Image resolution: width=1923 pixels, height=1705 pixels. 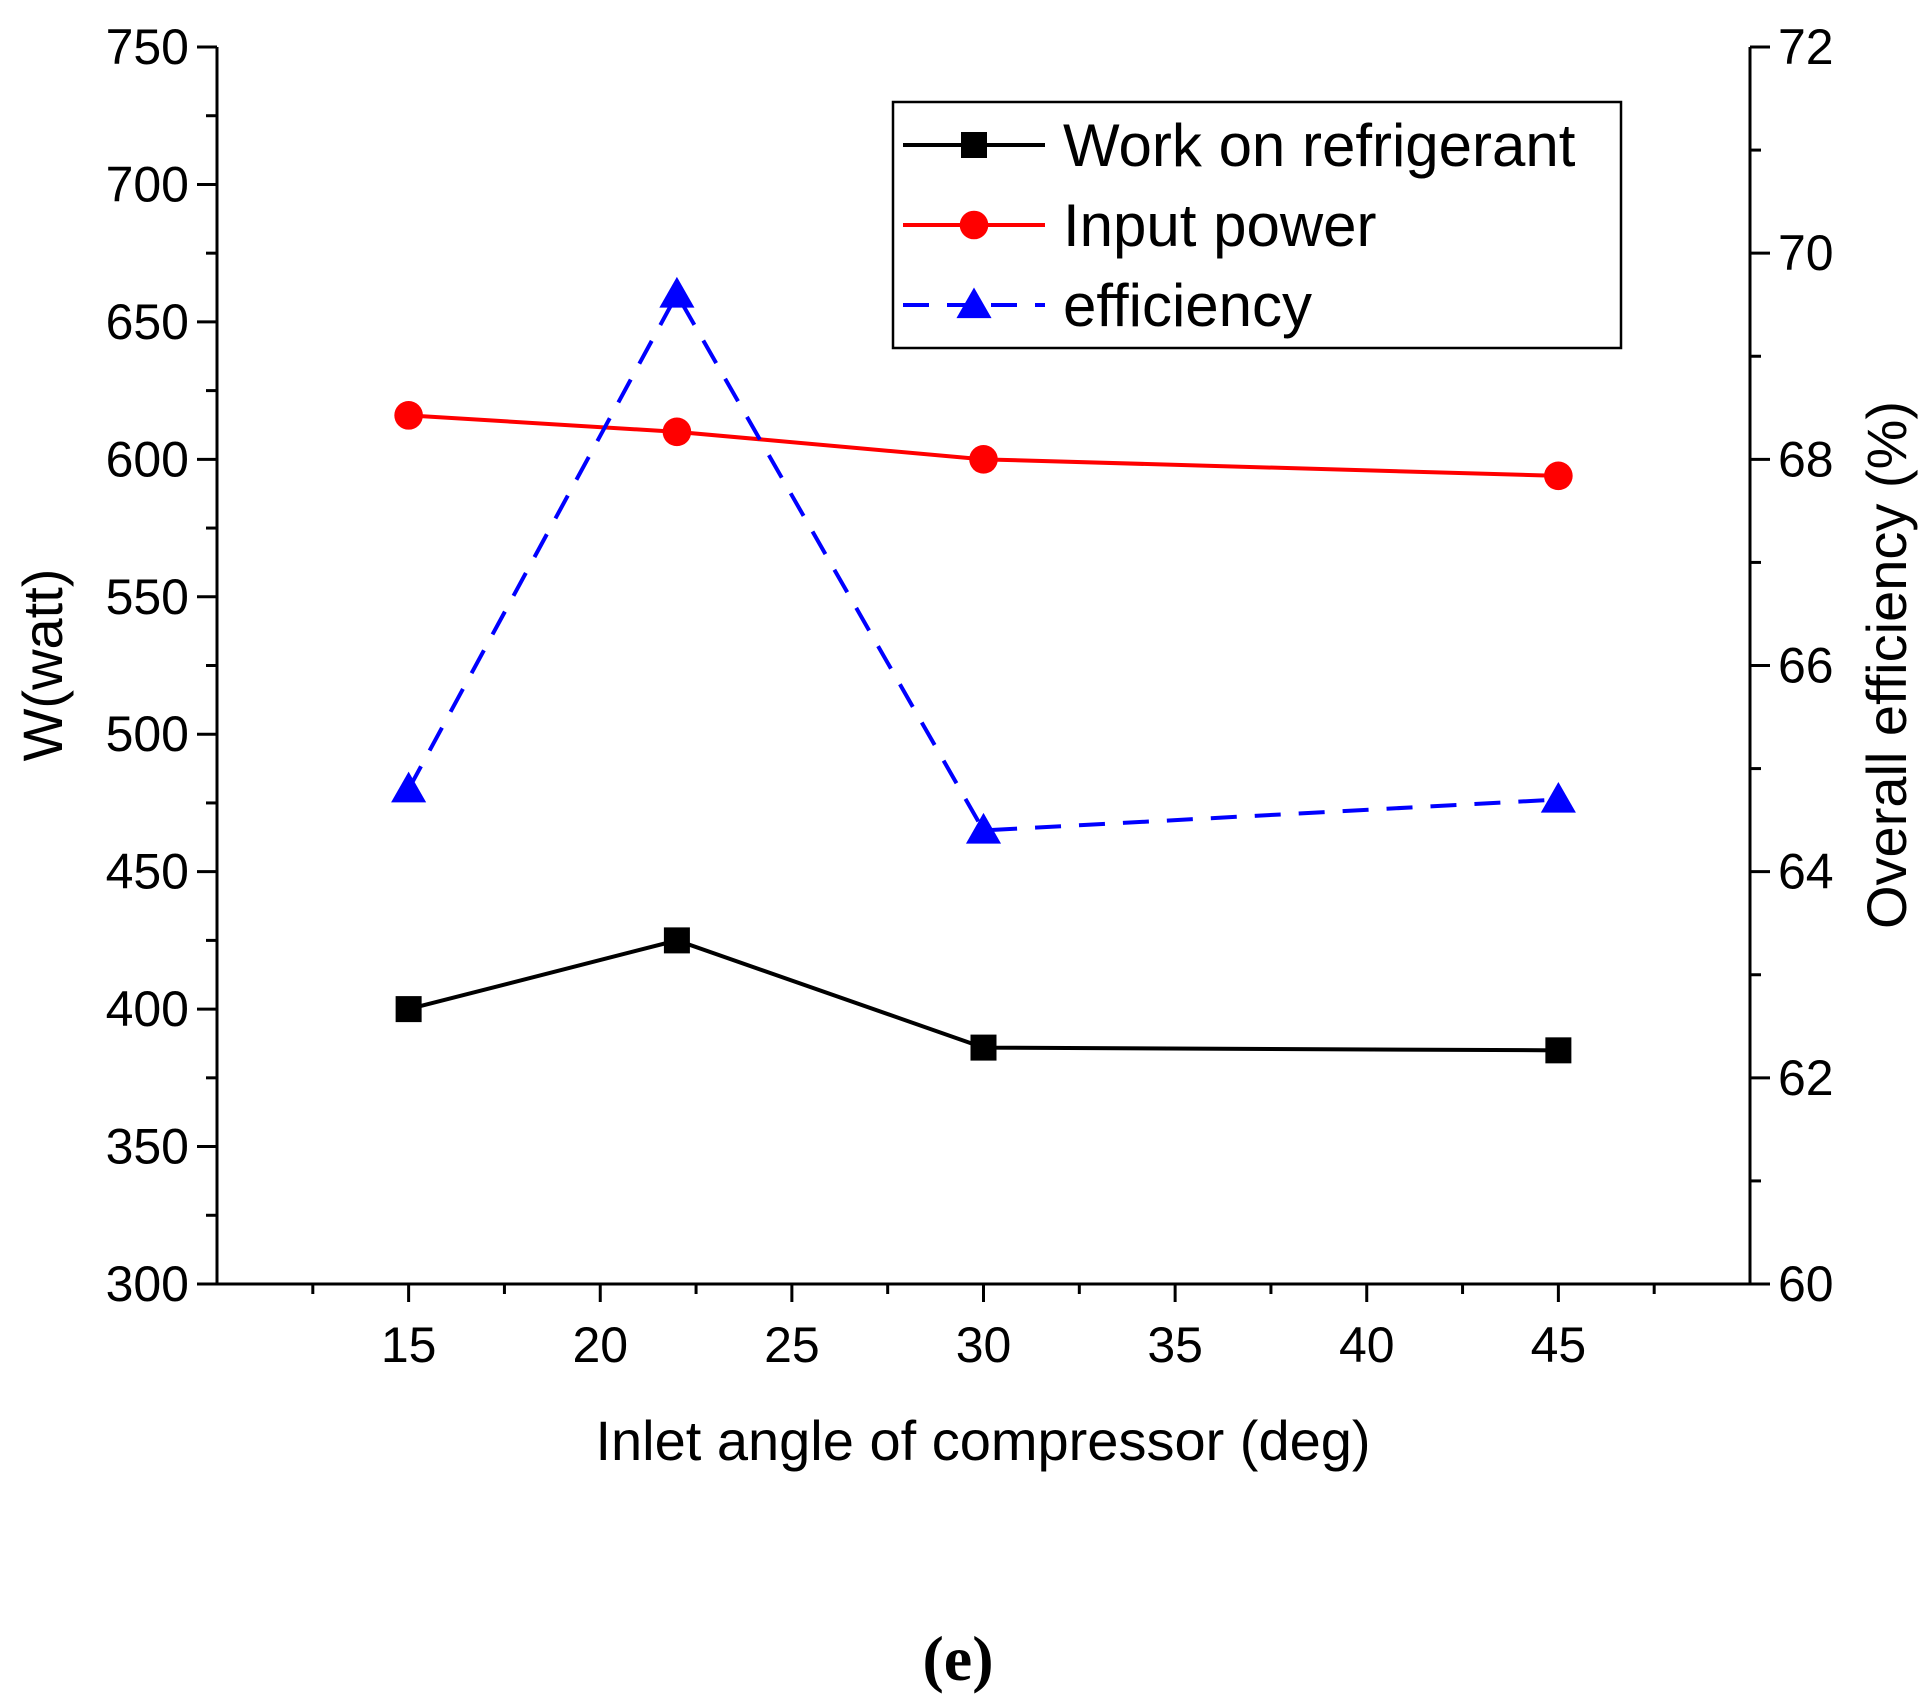 I want to click on x-axis-title: Inlet angle of compressor (deg), so click(x=982, y=1440).